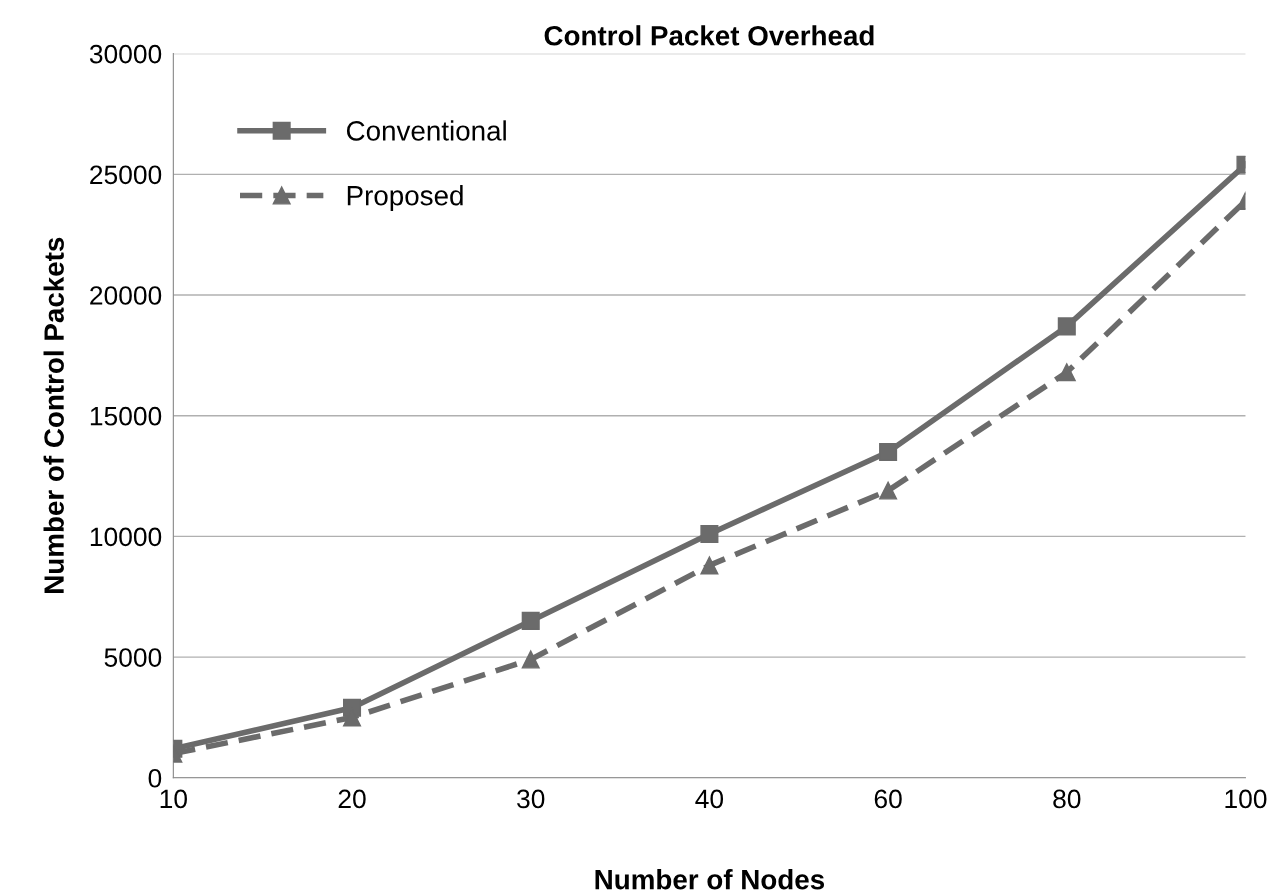 This screenshot has height=894, width=1284. What do you see at coordinates (426, 130) in the screenshot?
I see `legend-label: Conventional` at bounding box center [426, 130].